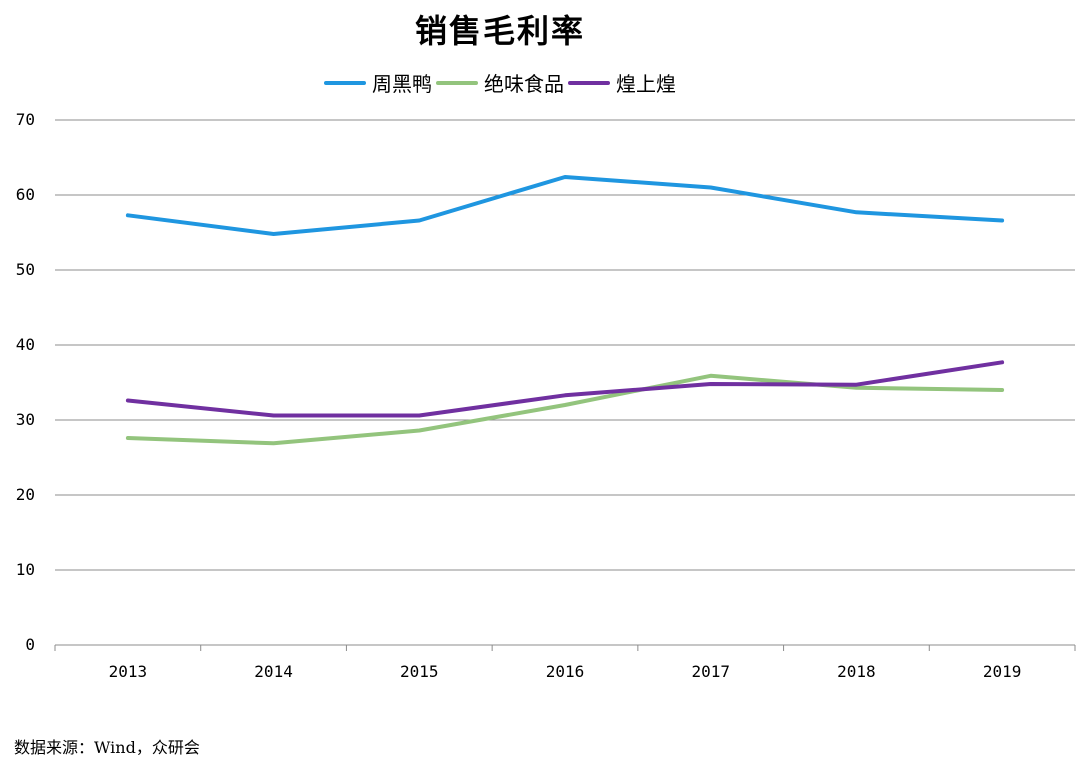  What do you see at coordinates (30, 644) in the screenshot?
I see `y-tick-label: 0` at bounding box center [30, 644].